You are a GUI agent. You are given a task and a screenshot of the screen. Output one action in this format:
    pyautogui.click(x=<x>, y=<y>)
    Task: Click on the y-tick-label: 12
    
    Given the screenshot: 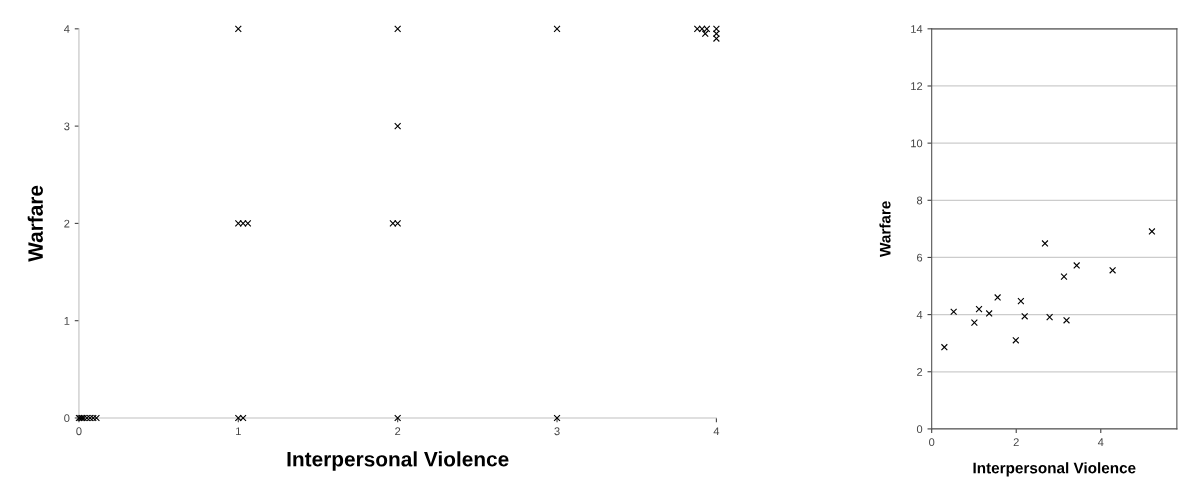 What is the action you would take?
    pyautogui.click(x=917, y=86)
    